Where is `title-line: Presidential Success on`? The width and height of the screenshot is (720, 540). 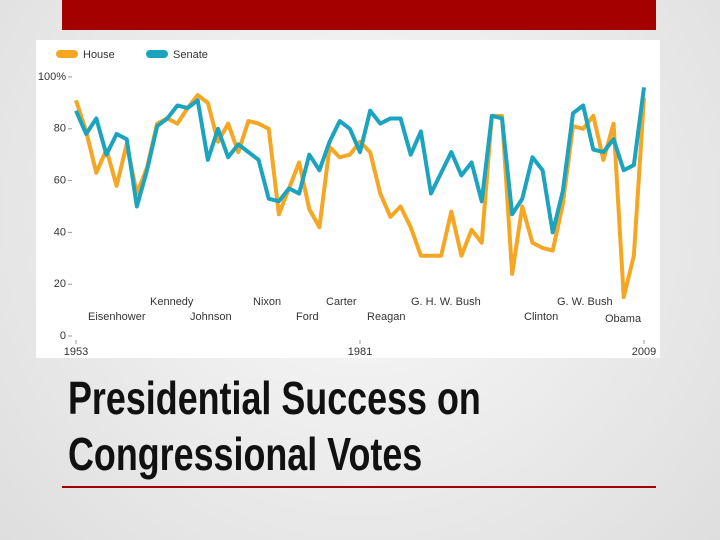 title-line: Presidential Success on is located at coordinates (274, 398).